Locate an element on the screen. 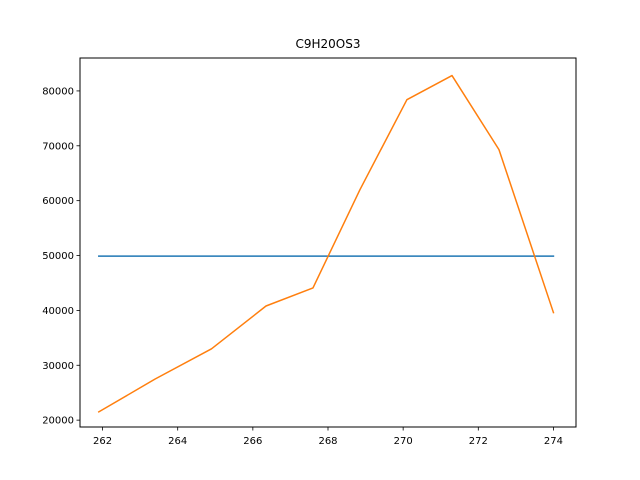 The image size is (640, 480). x-tick-label: 266 is located at coordinates (252, 441).